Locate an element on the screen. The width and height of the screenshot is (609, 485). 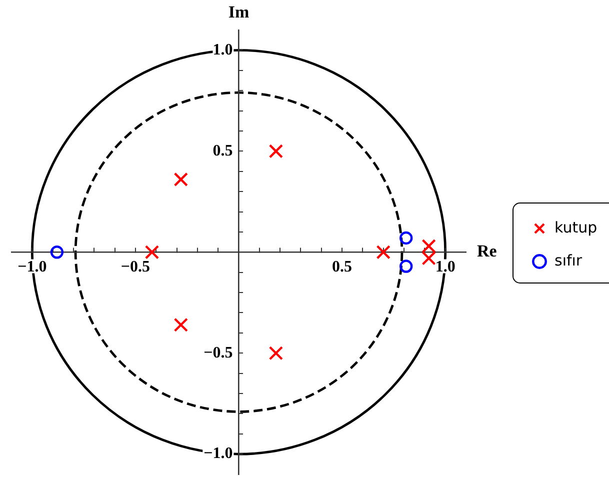
y-tick-label: 1.0 is located at coordinates (222, 49).